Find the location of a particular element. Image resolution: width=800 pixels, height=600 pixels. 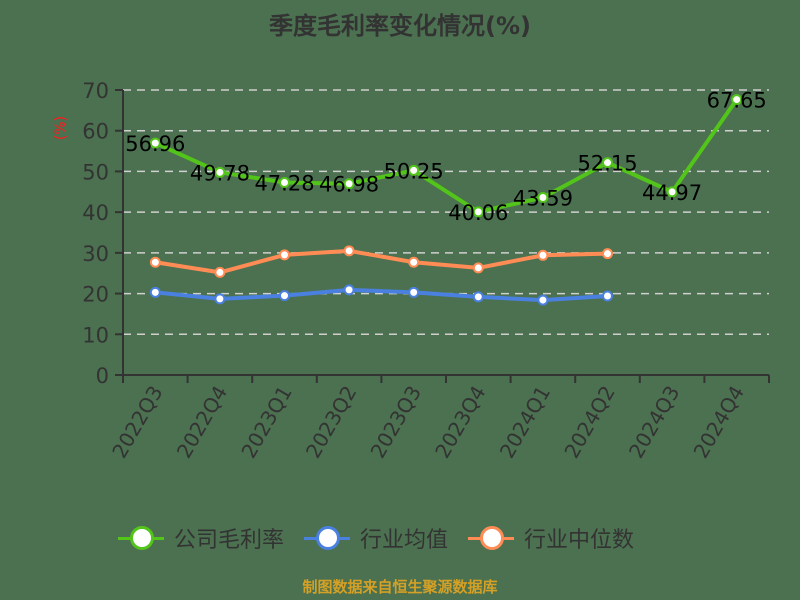

data-label: 47.28 is located at coordinates (284, 184).